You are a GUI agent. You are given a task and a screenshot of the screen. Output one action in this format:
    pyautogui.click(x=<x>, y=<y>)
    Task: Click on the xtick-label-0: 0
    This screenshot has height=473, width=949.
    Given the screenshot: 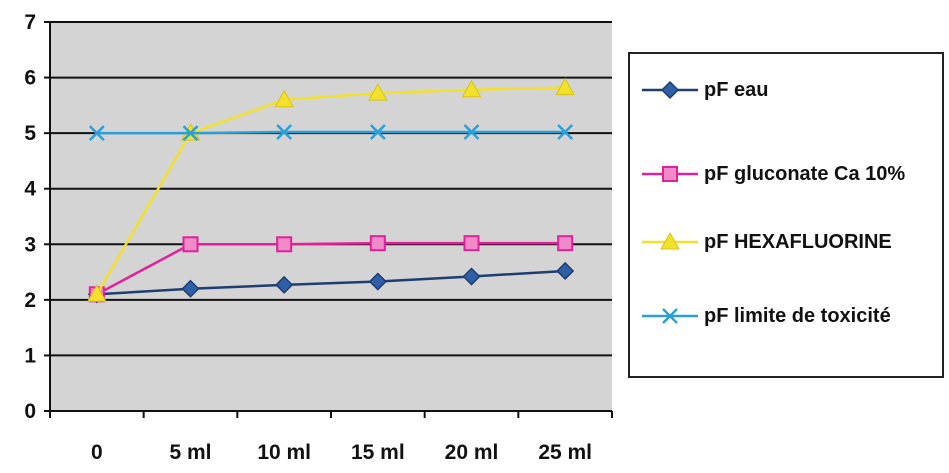 What is the action you would take?
    pyautogui.click(x=97, y=452)
    